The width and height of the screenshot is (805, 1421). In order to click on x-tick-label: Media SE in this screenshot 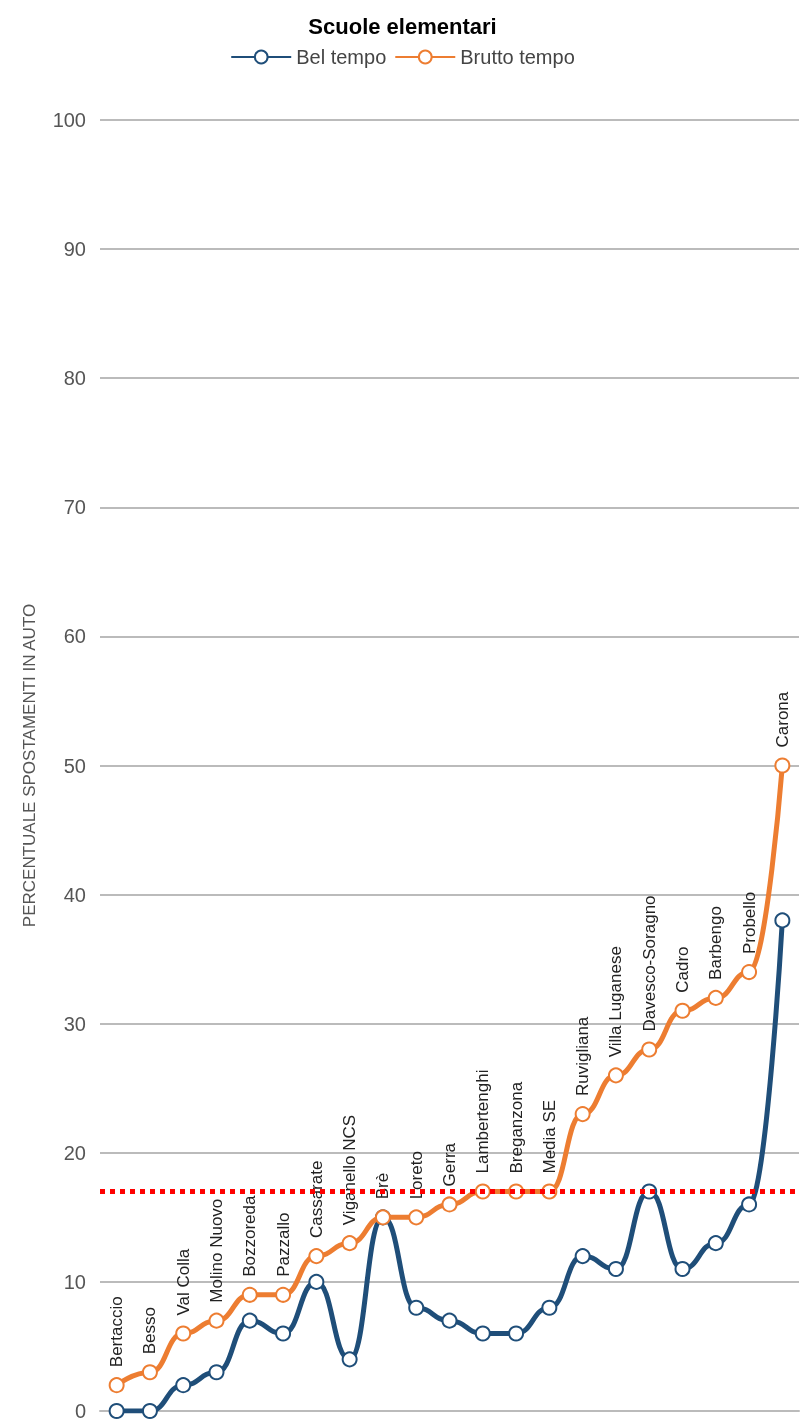, I will do `click(549, 1136)`.